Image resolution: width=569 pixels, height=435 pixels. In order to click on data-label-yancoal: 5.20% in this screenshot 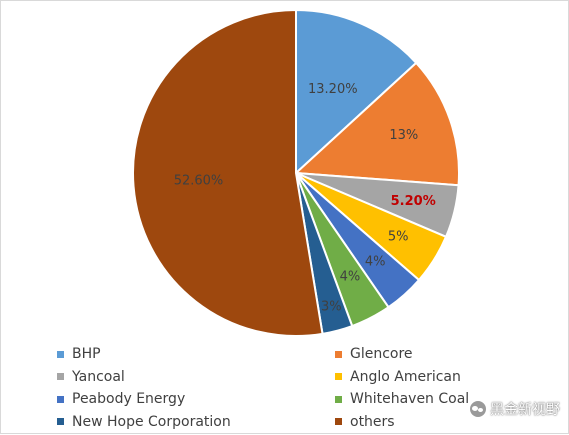, I will do `click(413, 201)`.